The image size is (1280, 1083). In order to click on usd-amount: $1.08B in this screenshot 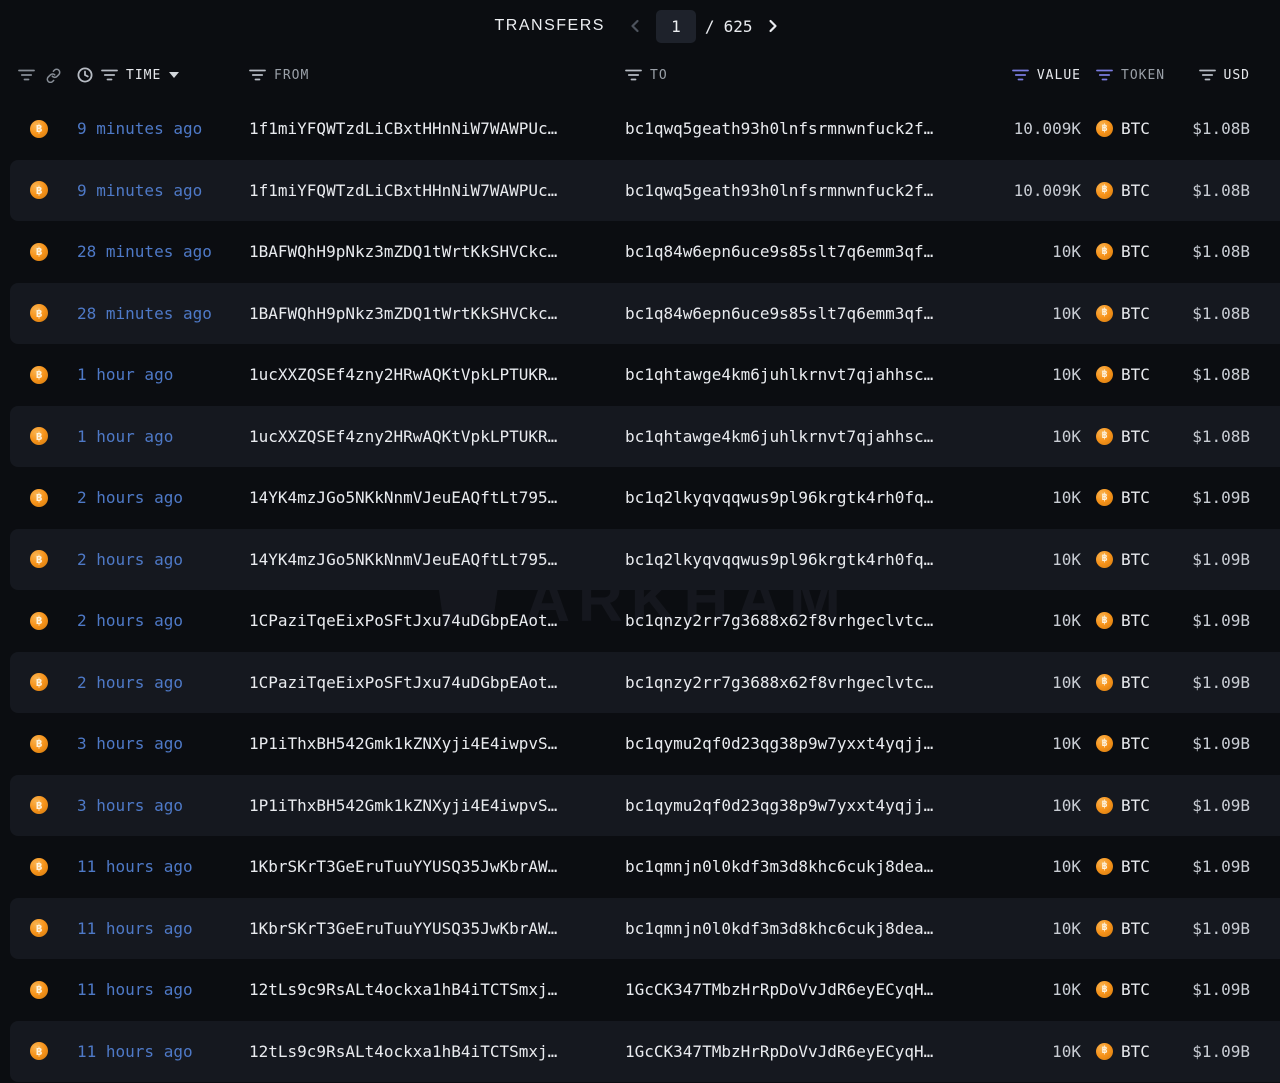, I will do `click(1221, 313)`.